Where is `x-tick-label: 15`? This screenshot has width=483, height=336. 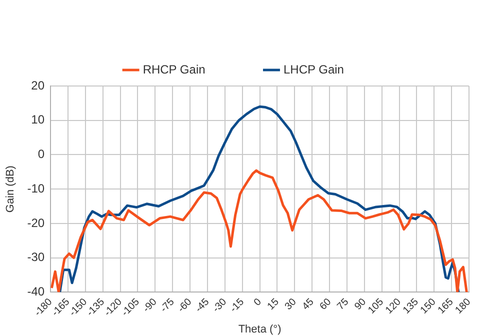
x-tick-label: 15 is located at coordinates (274, 304).